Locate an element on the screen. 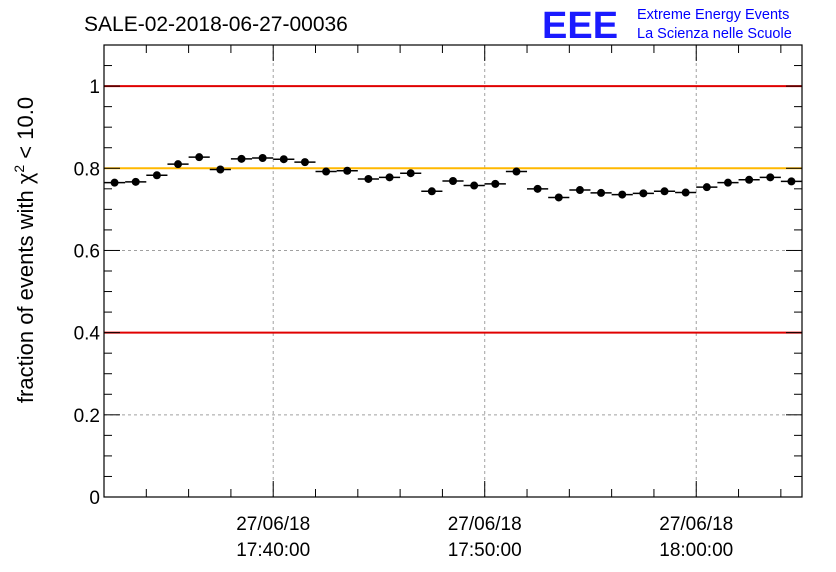 This screenshot has width=836, height=572. y-tick-label: 0.6 is located at coordinates (87, 251).